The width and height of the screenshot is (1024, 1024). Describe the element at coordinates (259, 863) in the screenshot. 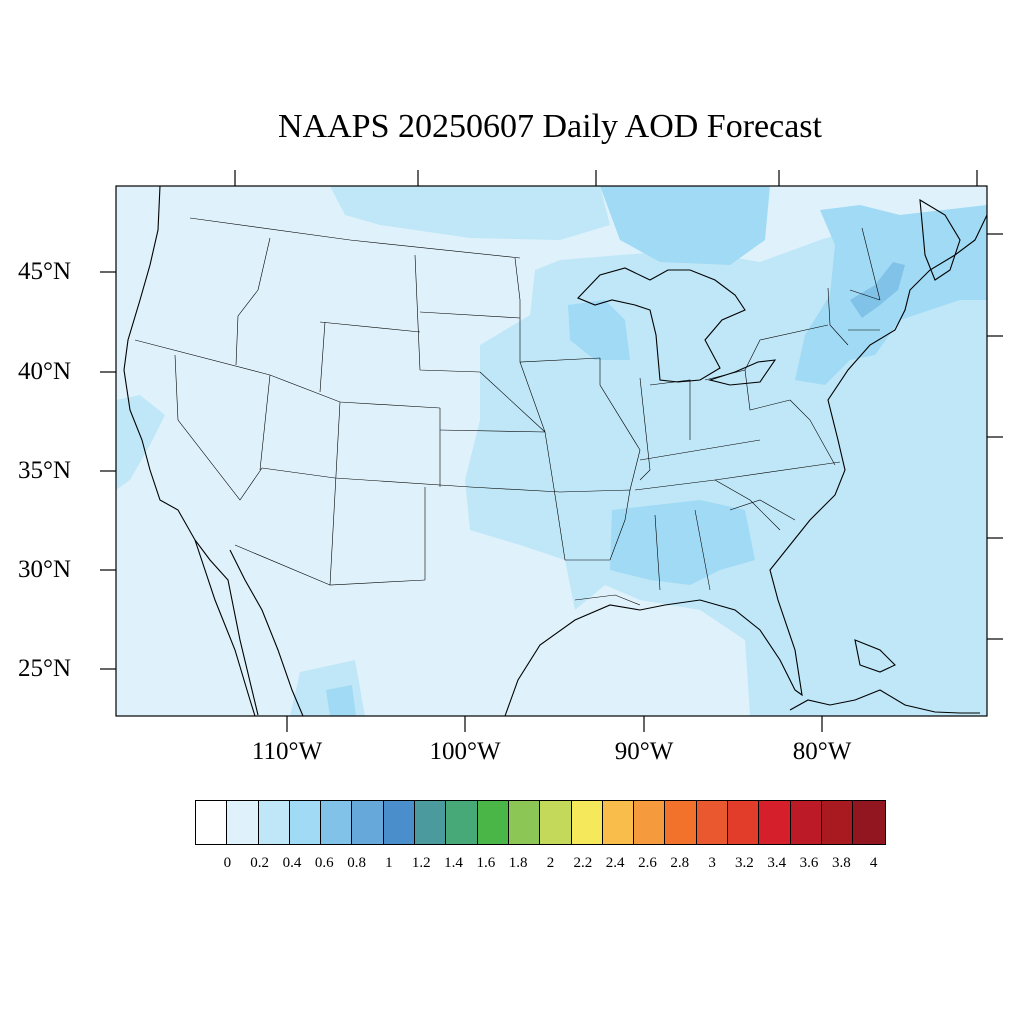

I see `colorbar-label: 0.2` at that location.